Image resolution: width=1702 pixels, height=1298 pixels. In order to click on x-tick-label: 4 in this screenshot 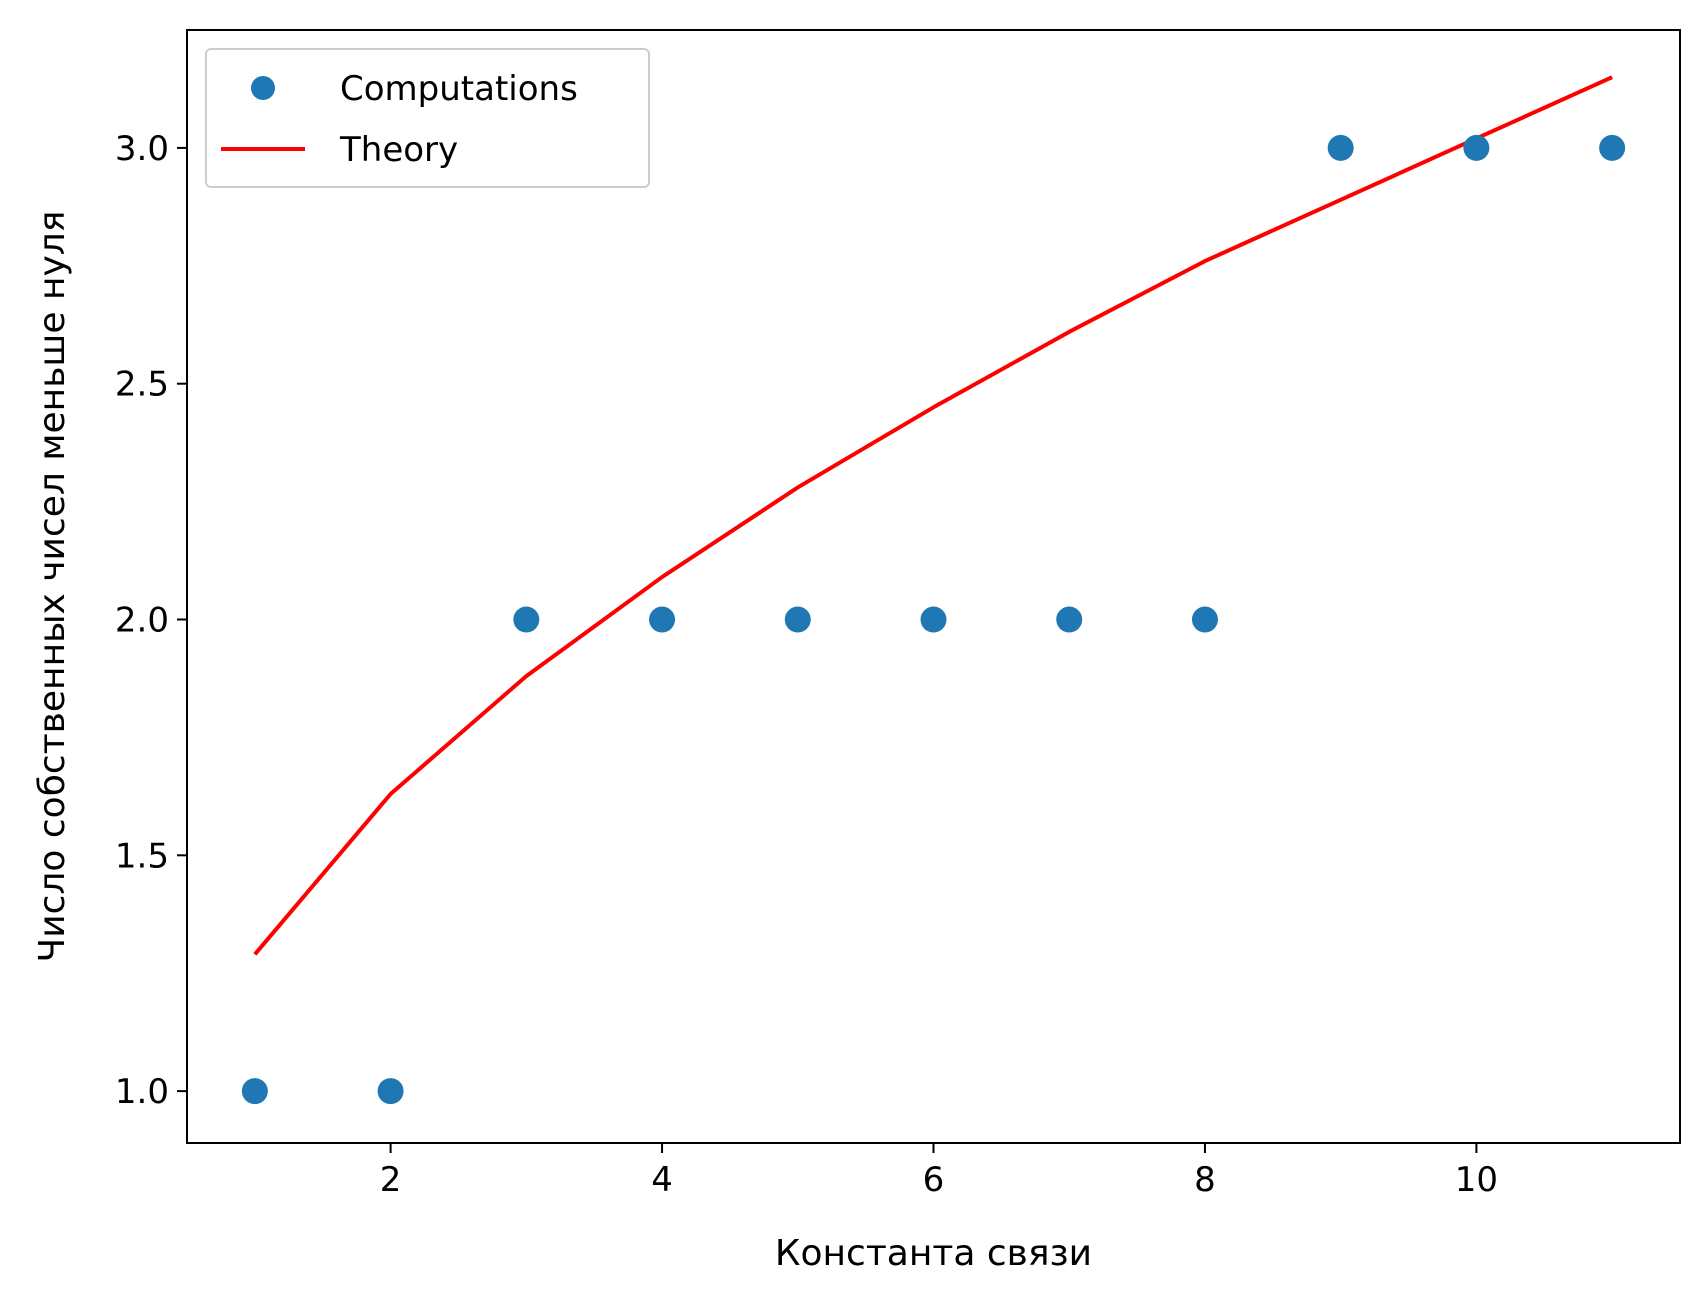, I will do `click(662, 1180)`.